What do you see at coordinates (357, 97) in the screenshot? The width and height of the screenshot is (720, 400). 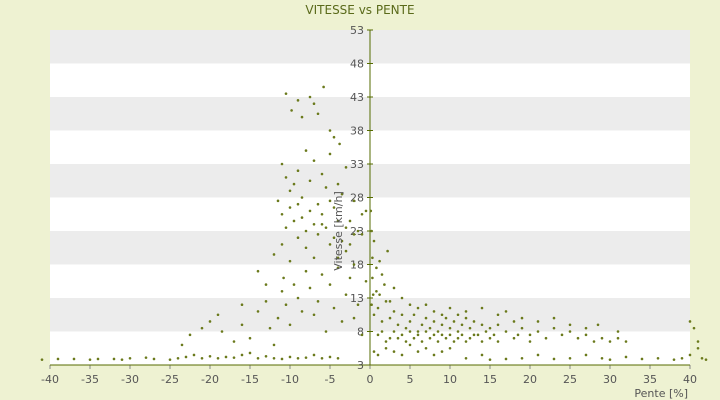 I see `y-tick-label: 43` at bounding box center [357, 97].